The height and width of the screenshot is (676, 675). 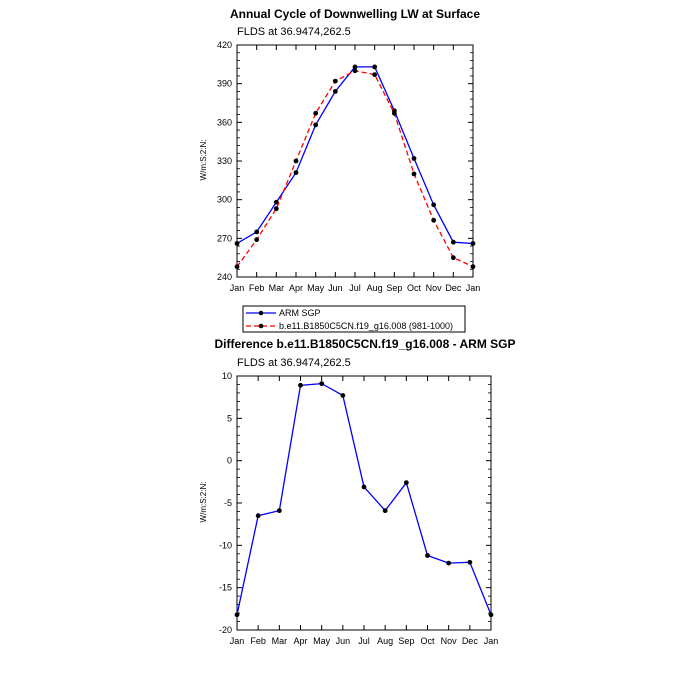 I want to click on y-tick-label: 390, so click(x=224, y=84).